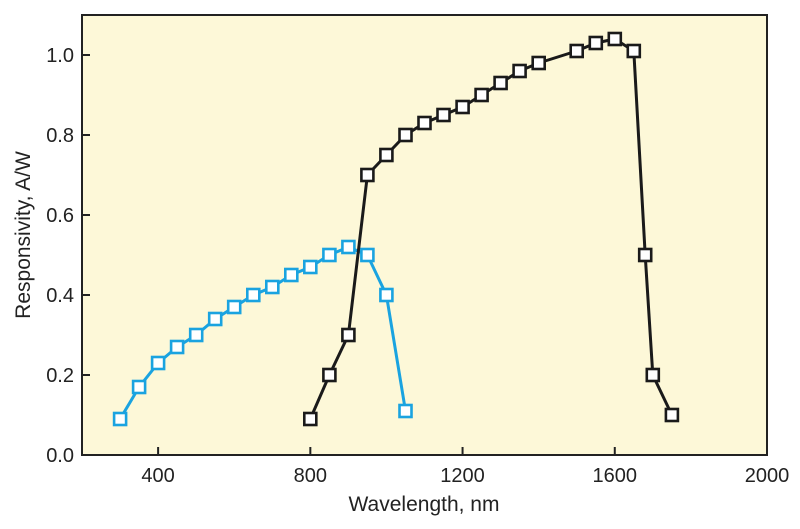  I want to click on y-tick-label: 0.4, so click(60, 296).